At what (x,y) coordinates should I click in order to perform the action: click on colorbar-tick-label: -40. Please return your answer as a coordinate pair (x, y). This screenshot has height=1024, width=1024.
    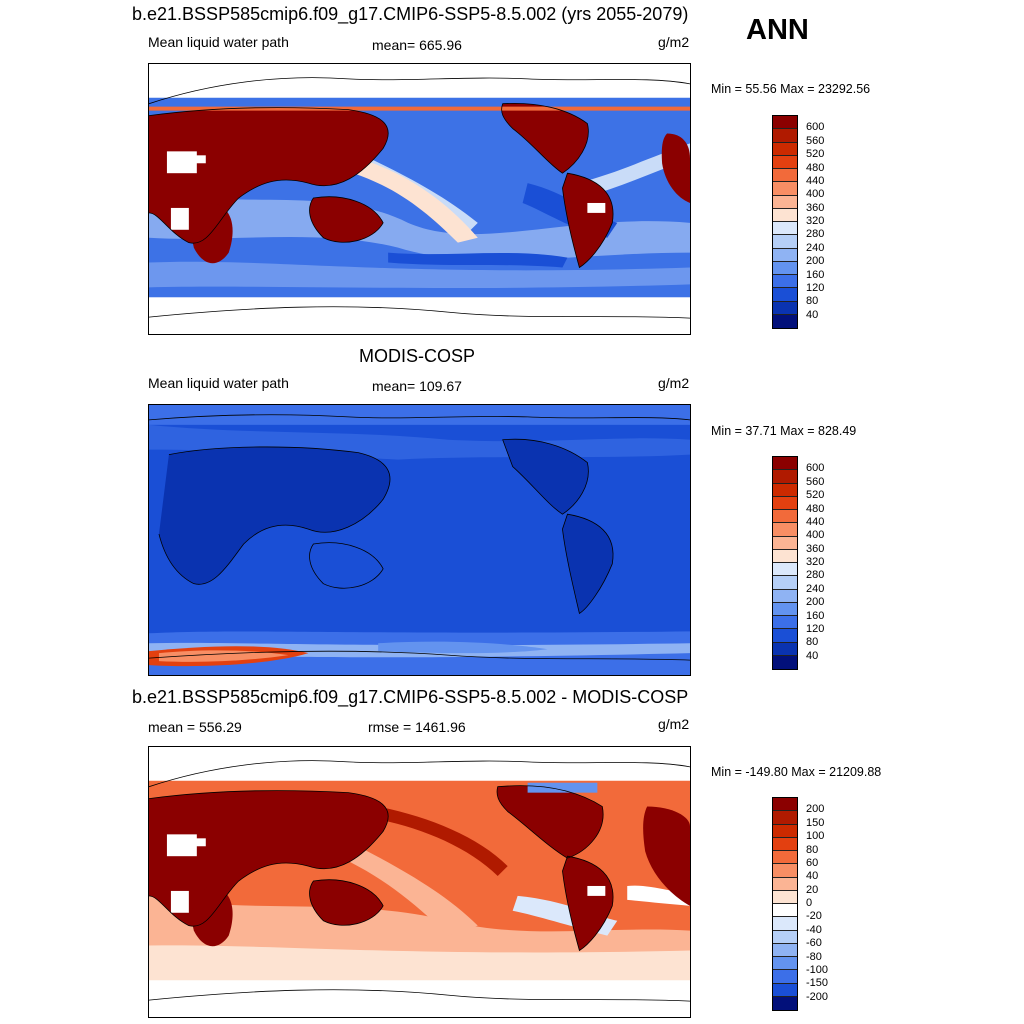
    Looking at the image, I should click on (814, 929).